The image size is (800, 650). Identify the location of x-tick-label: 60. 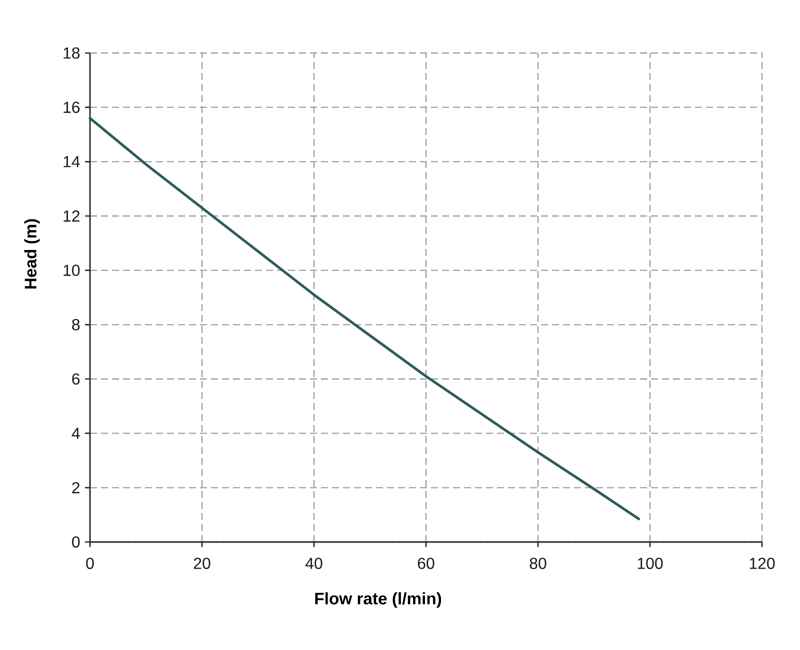
(426, 564).